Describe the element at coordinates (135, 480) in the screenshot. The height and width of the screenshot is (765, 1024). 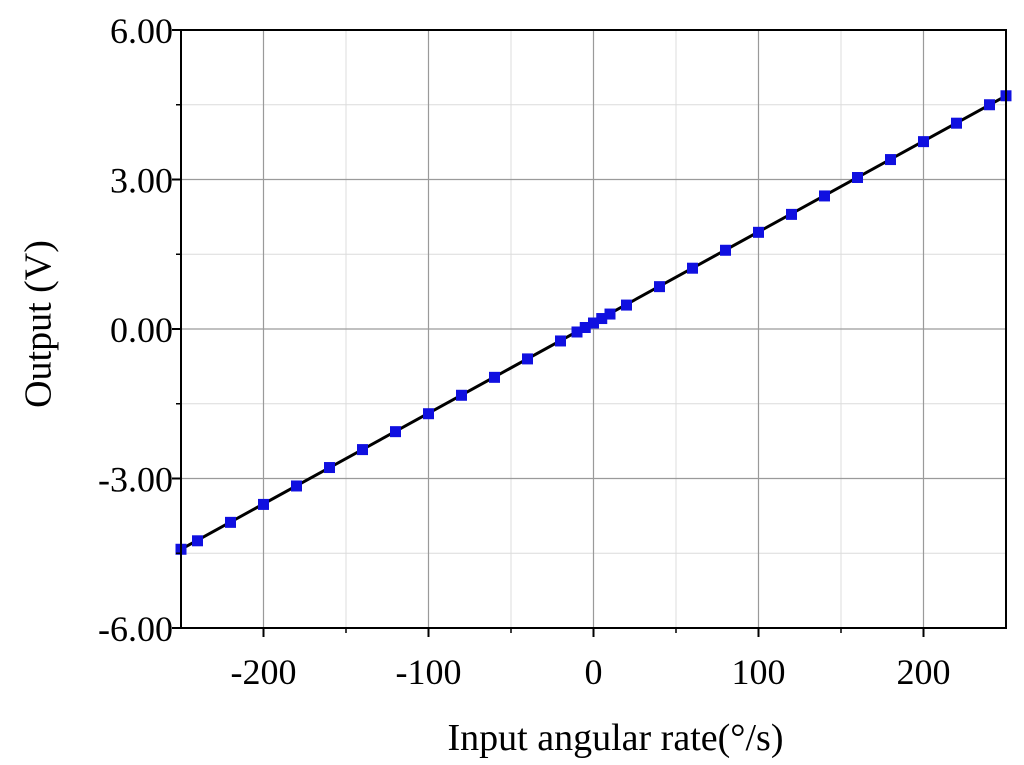
I see `y-tick-label: -3.00` at that location.